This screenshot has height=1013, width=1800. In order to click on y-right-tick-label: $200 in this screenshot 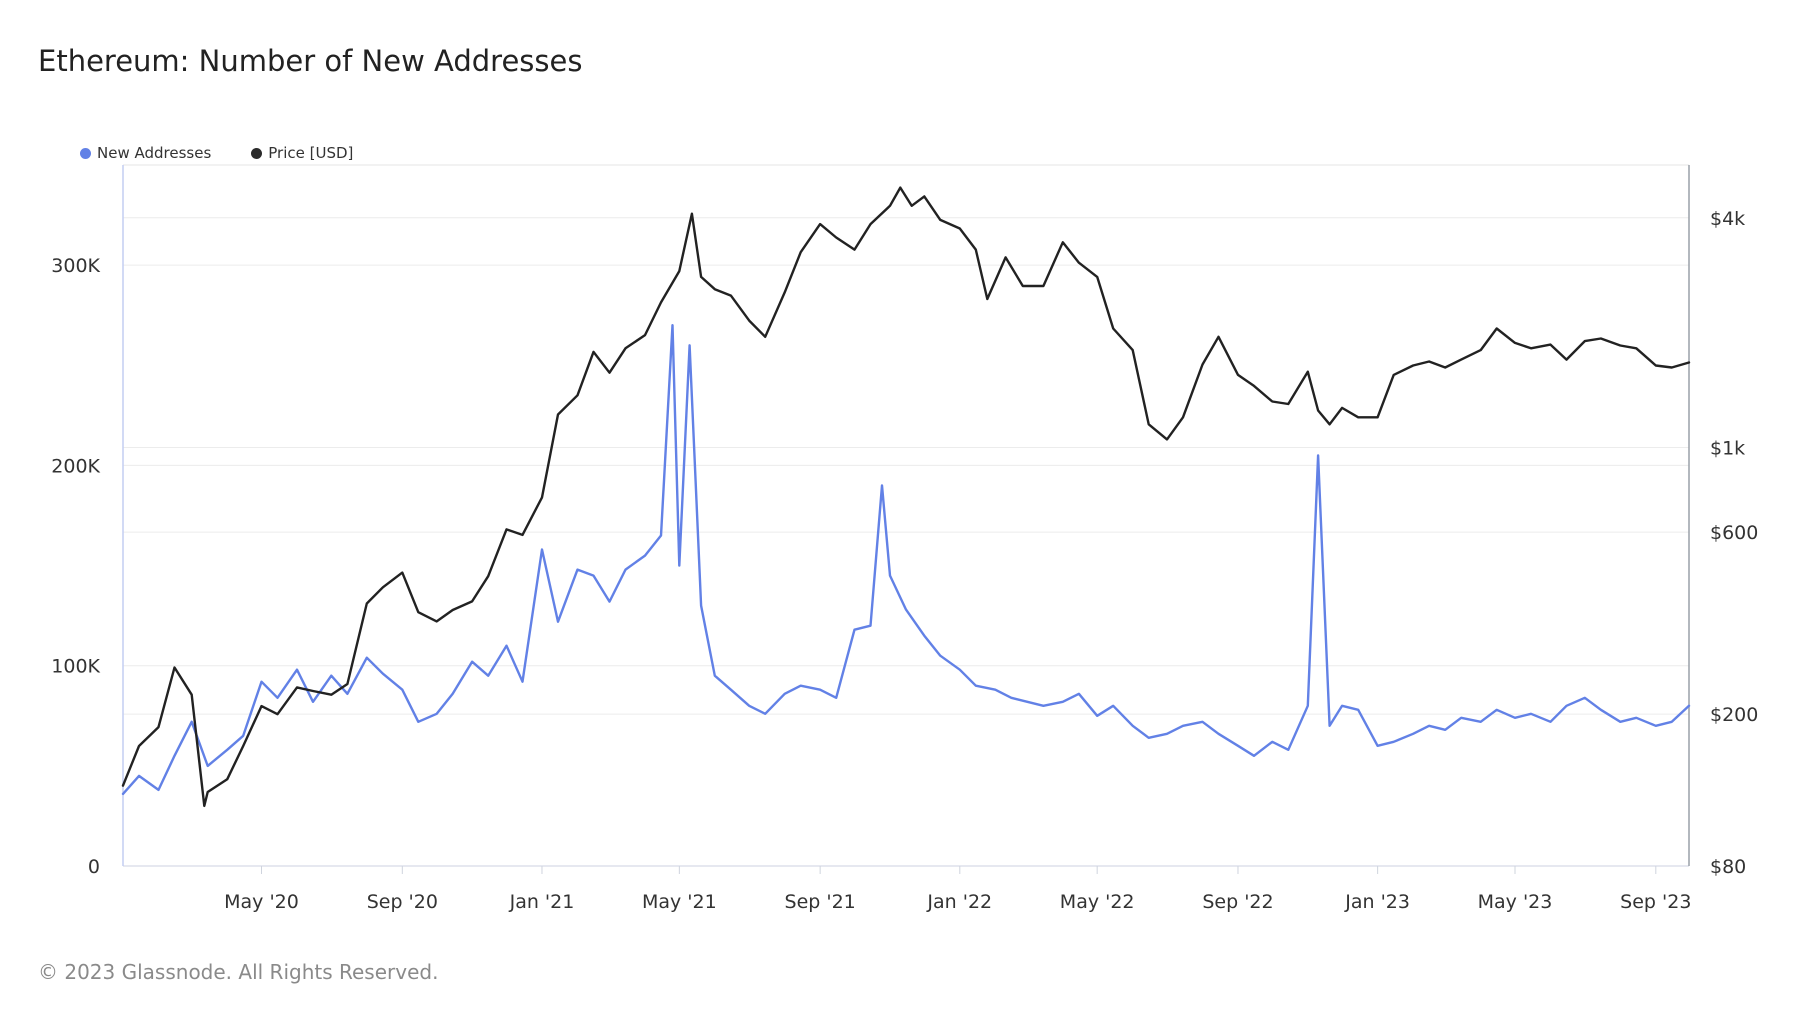, I will do `click(1734, 715)`.